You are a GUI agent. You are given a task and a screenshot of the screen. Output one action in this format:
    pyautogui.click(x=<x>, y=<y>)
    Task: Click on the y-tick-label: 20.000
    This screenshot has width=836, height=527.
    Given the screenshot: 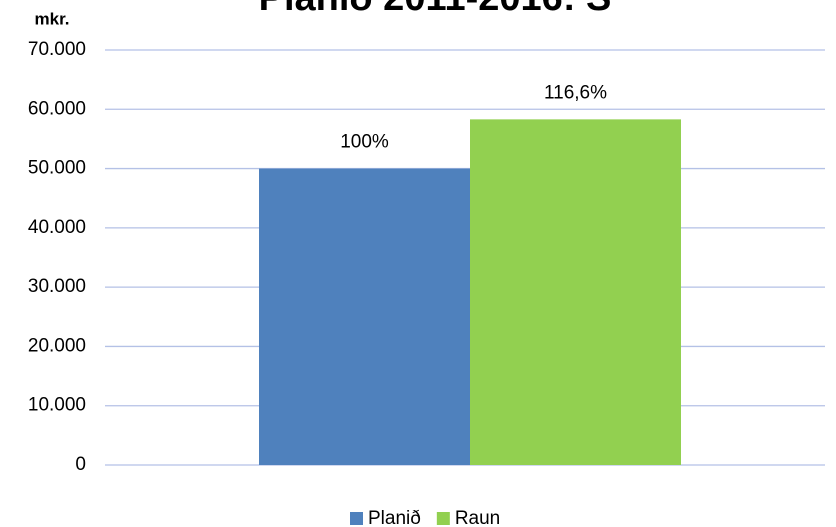 What is the action you would take?
    pyautogui.click(x=57, y=345)
    